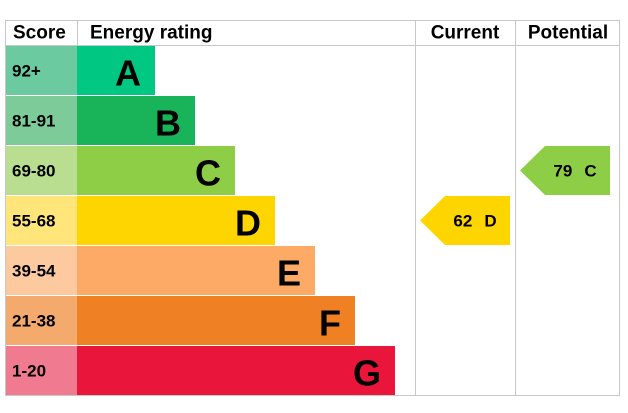 This screenshot has width=628, height=413. What do you see at coordinates (26, 71) in the screenshot?
I see `score-label: 92+` at bounding box center [26, 71].